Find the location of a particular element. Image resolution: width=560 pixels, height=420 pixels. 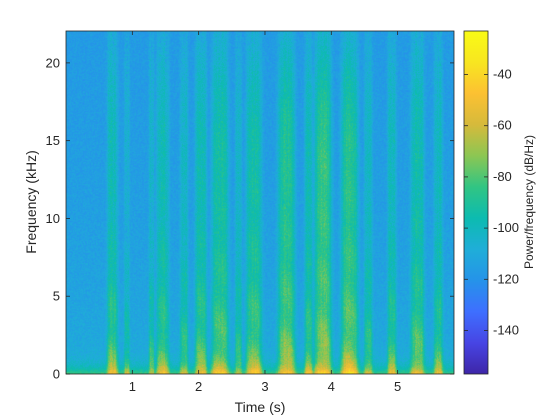

x-tick-label: 2 is located at coordinates (198, 386).